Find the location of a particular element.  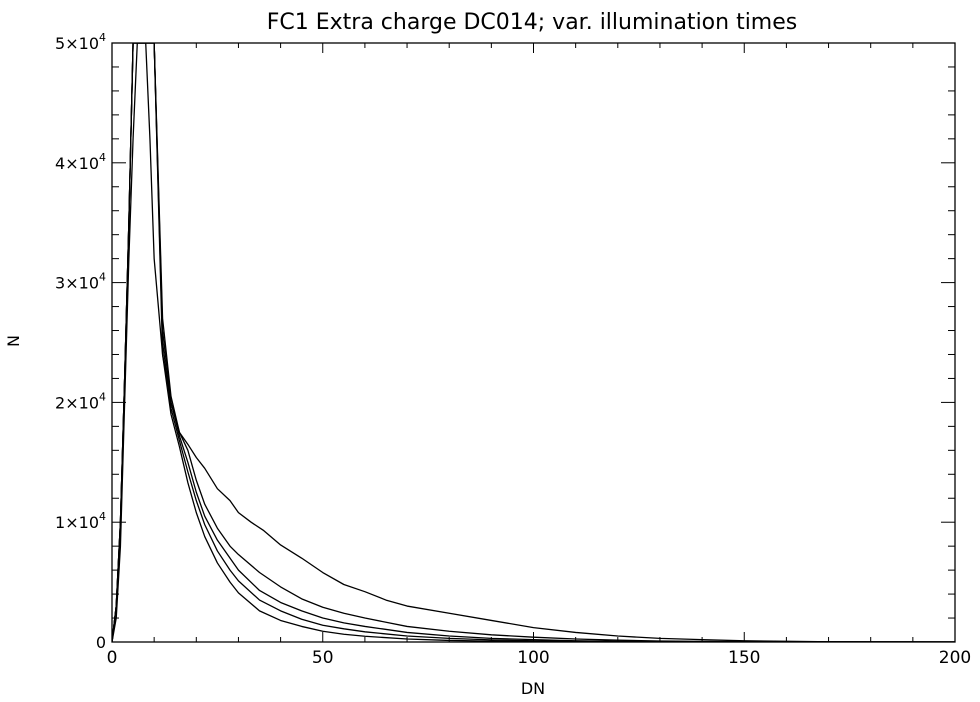

y-axis-label: N is located at coordinates (13, 341).